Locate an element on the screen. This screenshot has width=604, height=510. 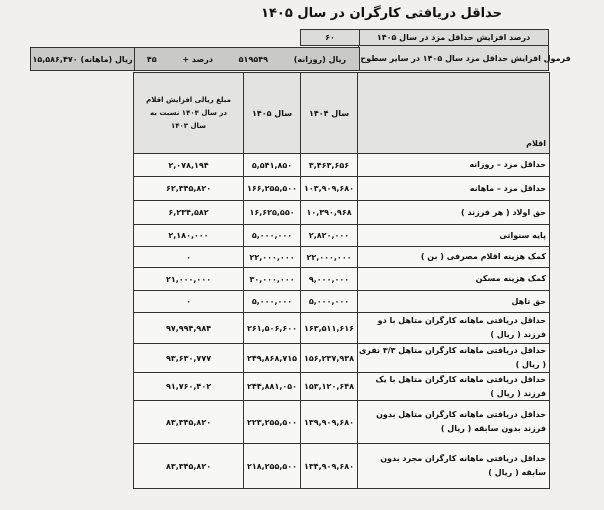
cell-y1404: ۲,۸۲۰,۰۰۰ is located at coordinates (329, 235).